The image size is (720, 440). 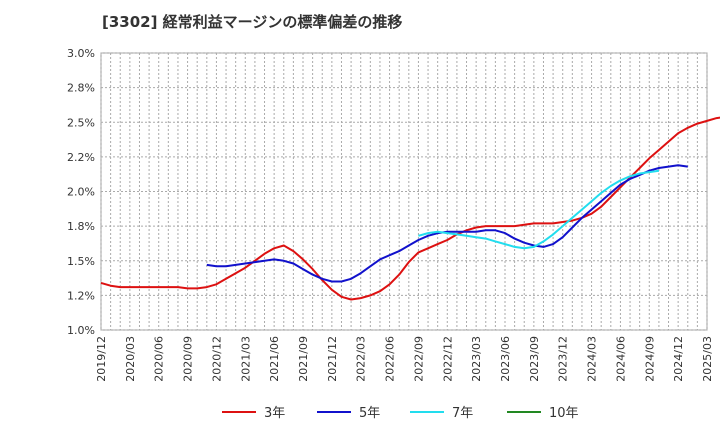 I want to click on y-tick-label: 2.2%, so click(x=81, y=157).